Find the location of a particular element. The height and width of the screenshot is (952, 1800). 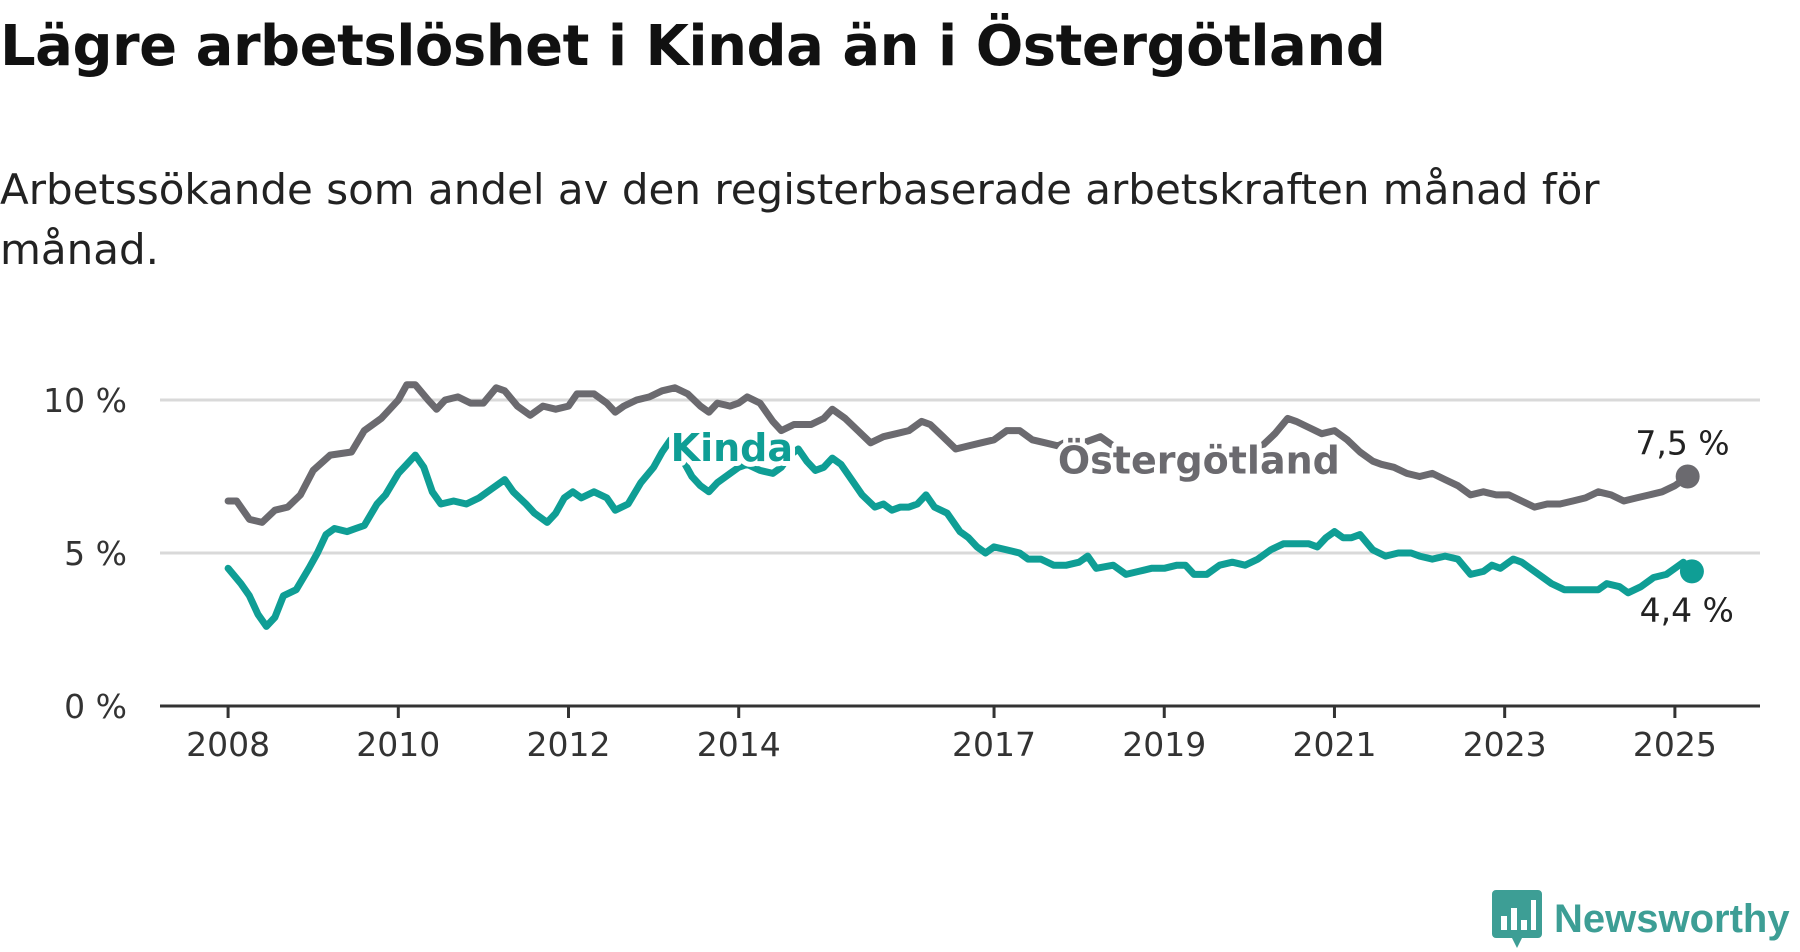

y-tick-label: 5 % is located at coordinates (95, 553).